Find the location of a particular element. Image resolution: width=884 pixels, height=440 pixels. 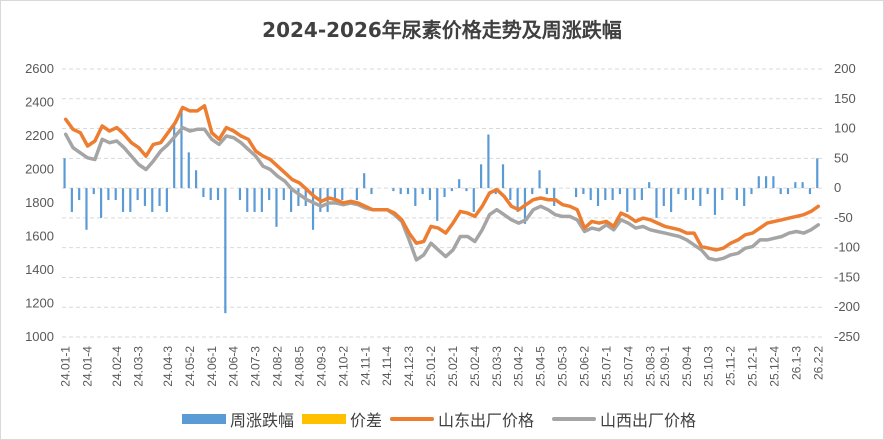

right-axis-tick-label: -150 is located at coordinates (847, 276).